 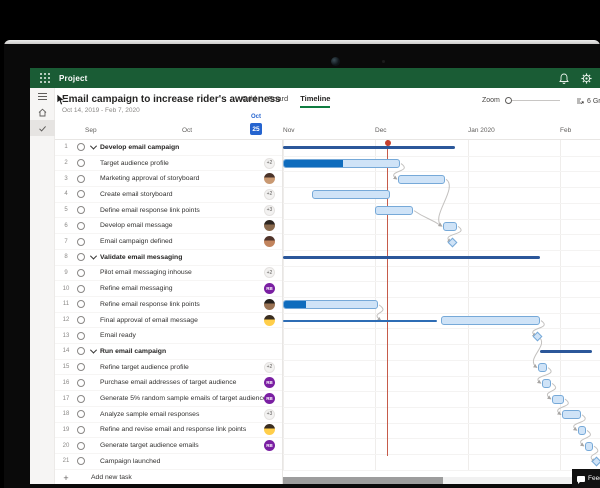 What do you see at coordinates (111, 478) in the screenshot?
I see `add-task-label: Add new task` at bounding box center [111, 478].